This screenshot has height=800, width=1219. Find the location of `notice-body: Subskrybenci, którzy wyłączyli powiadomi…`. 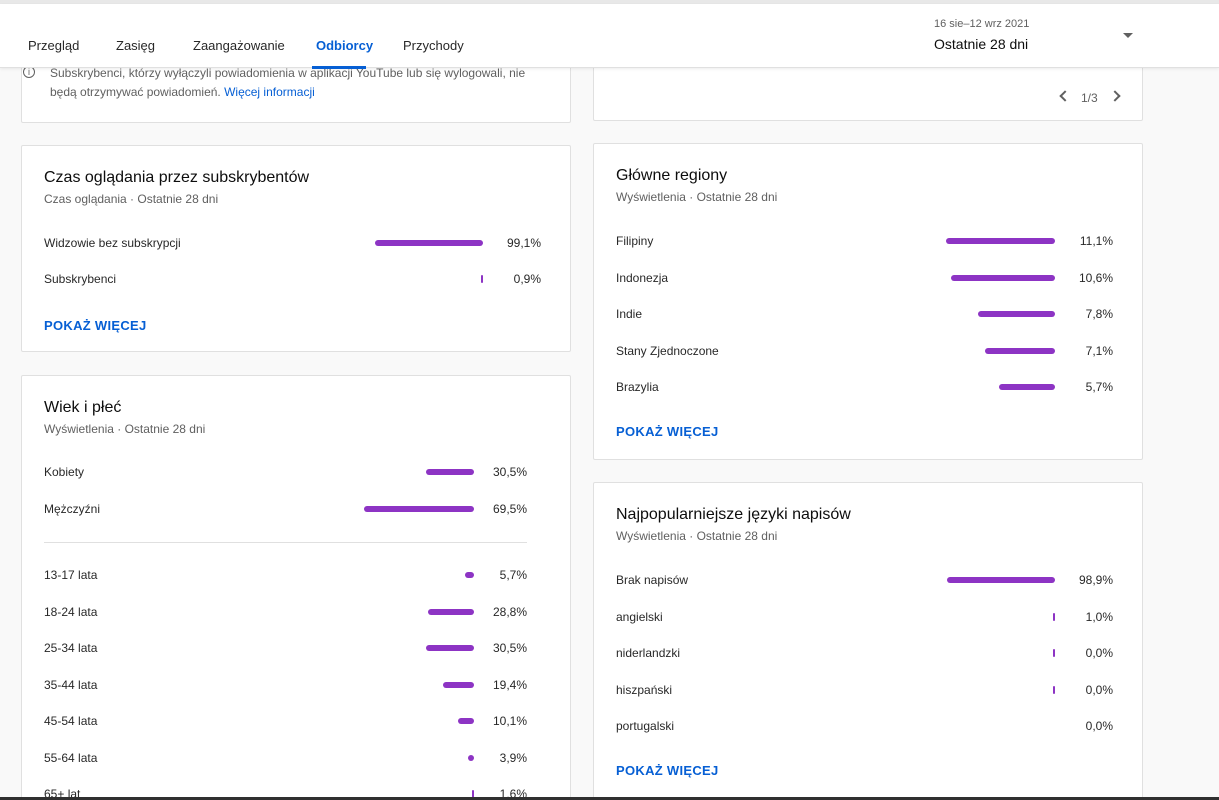

notice-body: Subskrybenci, którzy wyłączyli powiadomi… is located at coordinates (288, 82).